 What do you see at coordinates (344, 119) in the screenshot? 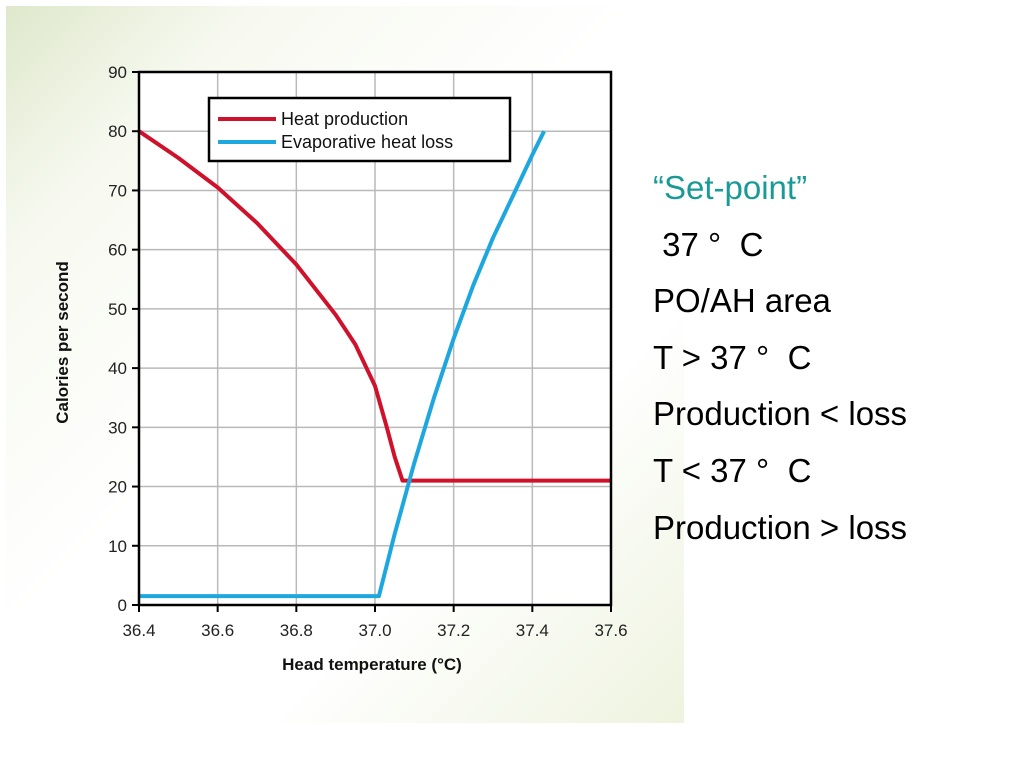
I see `legend-label-0: Heat production` at bounding box center [344, 119].